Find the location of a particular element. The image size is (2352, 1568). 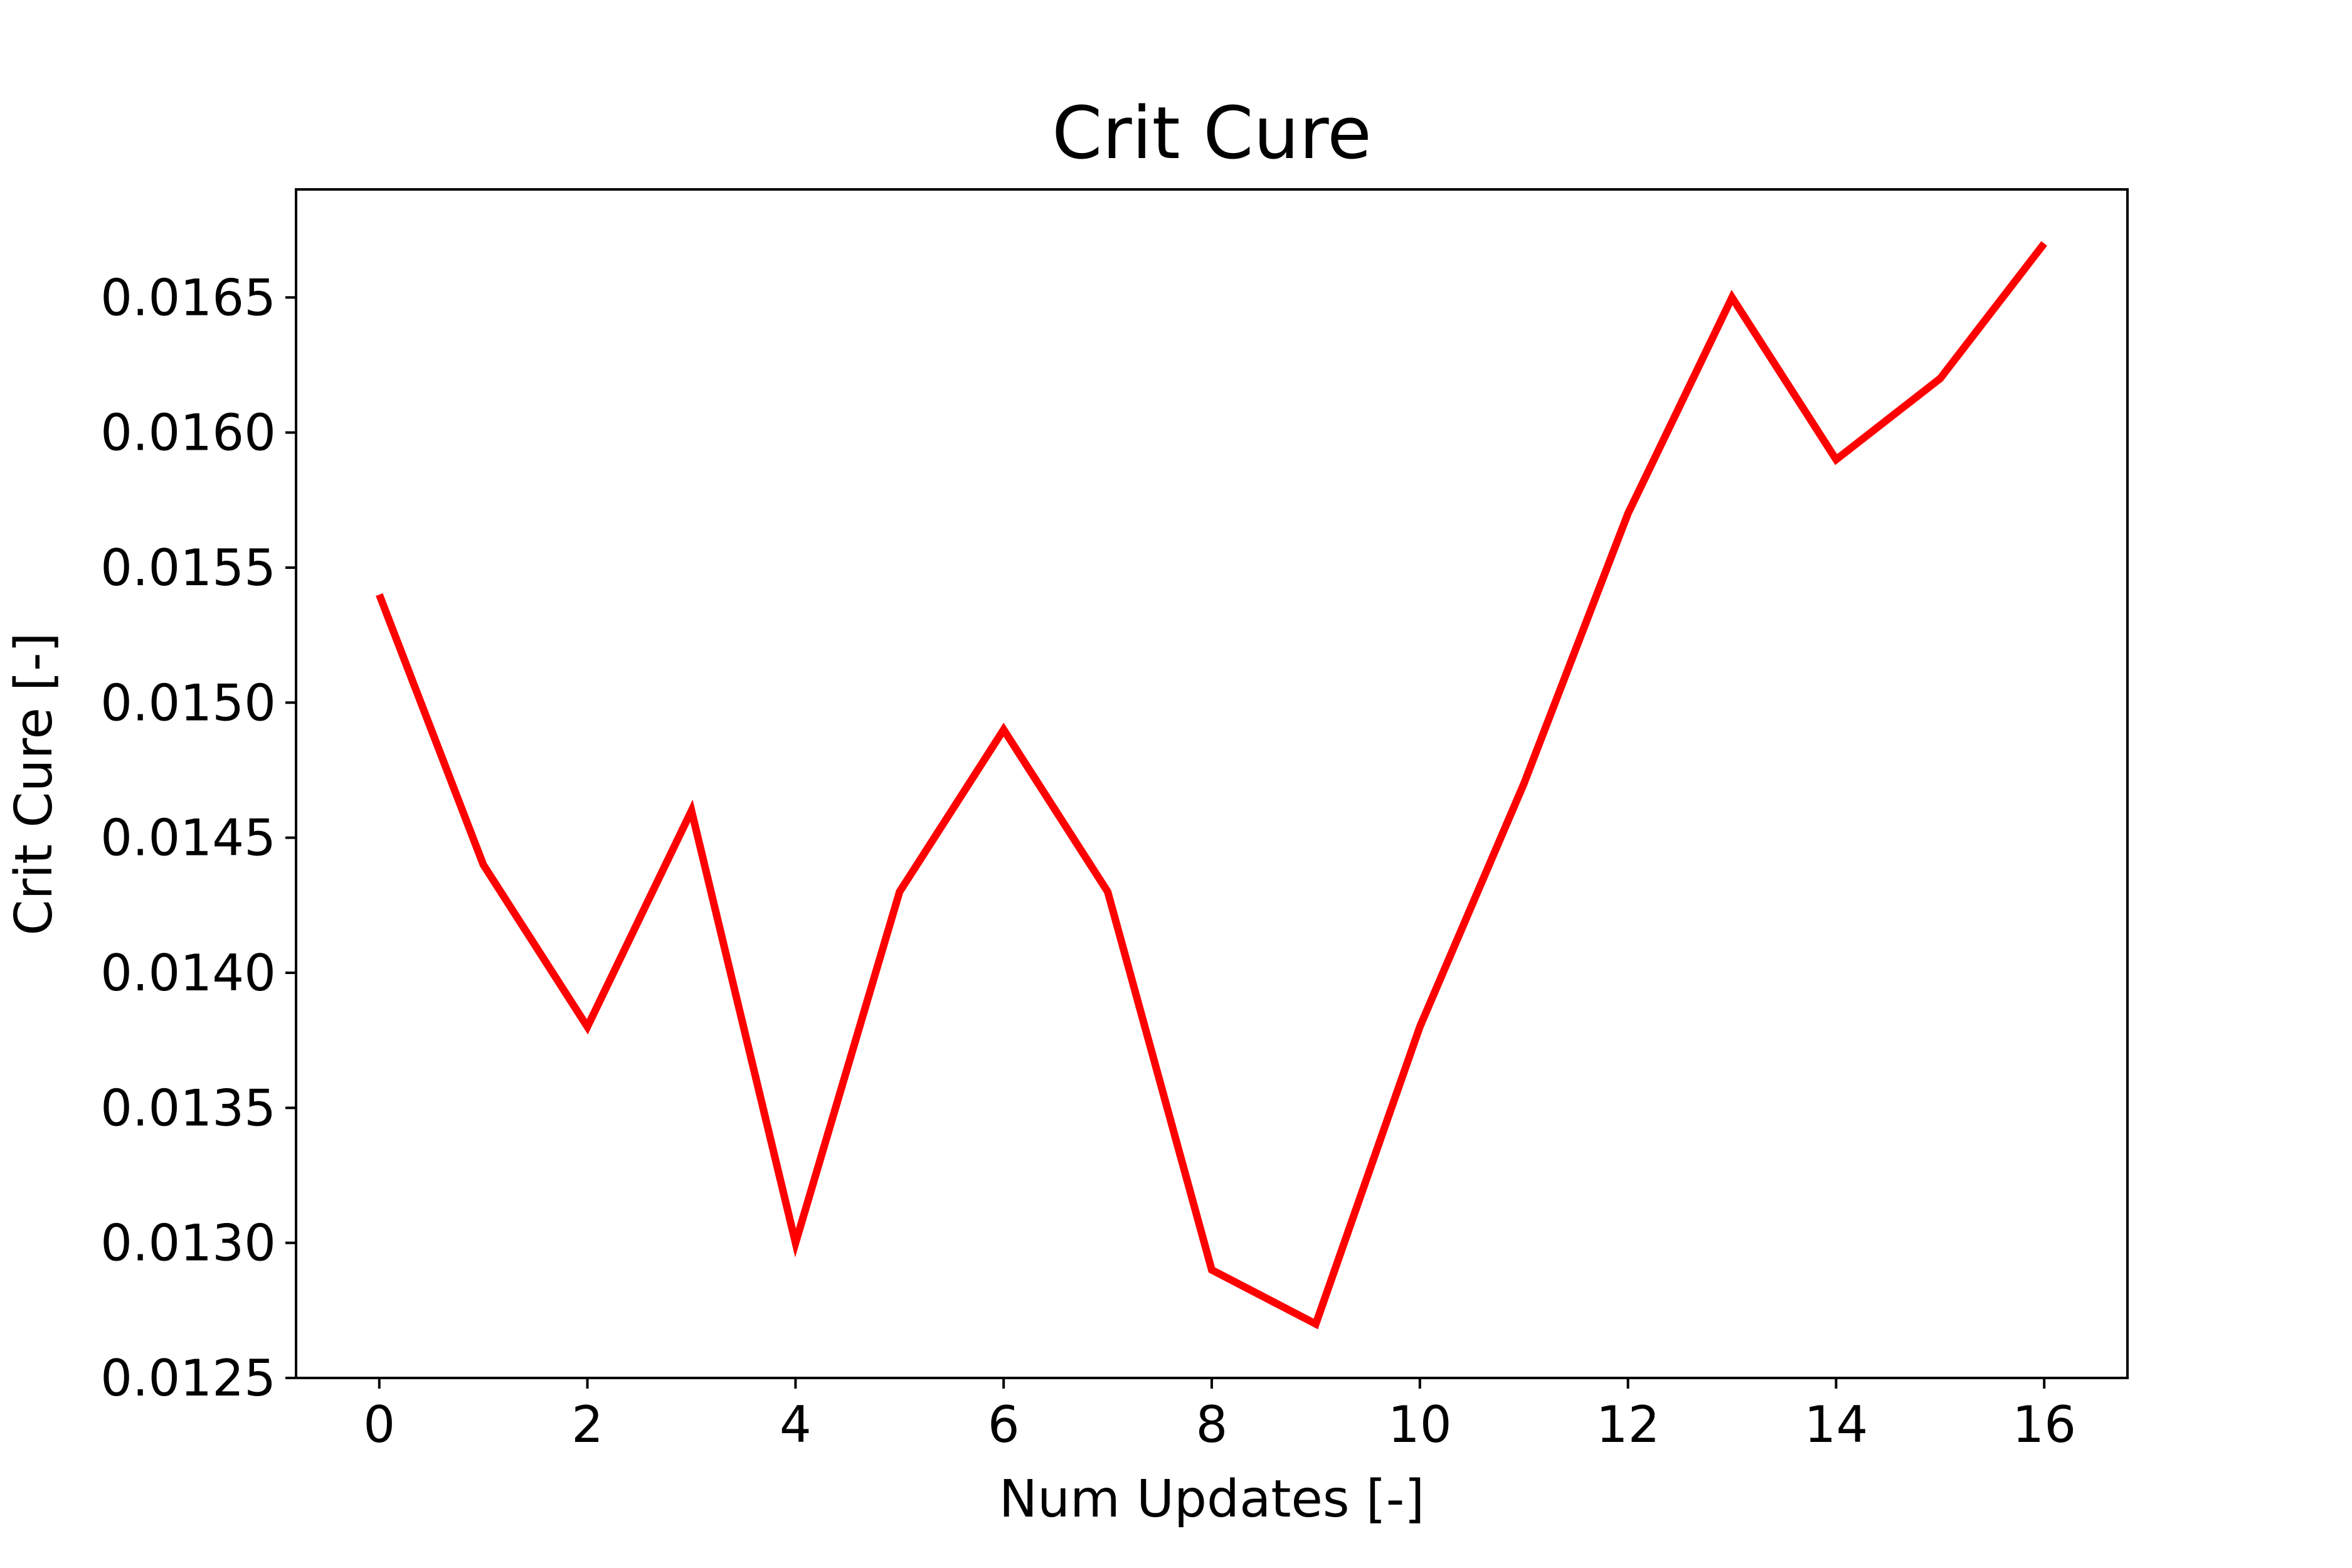

y-tick-label: 0.0145 is located at coordinates (188, 838).